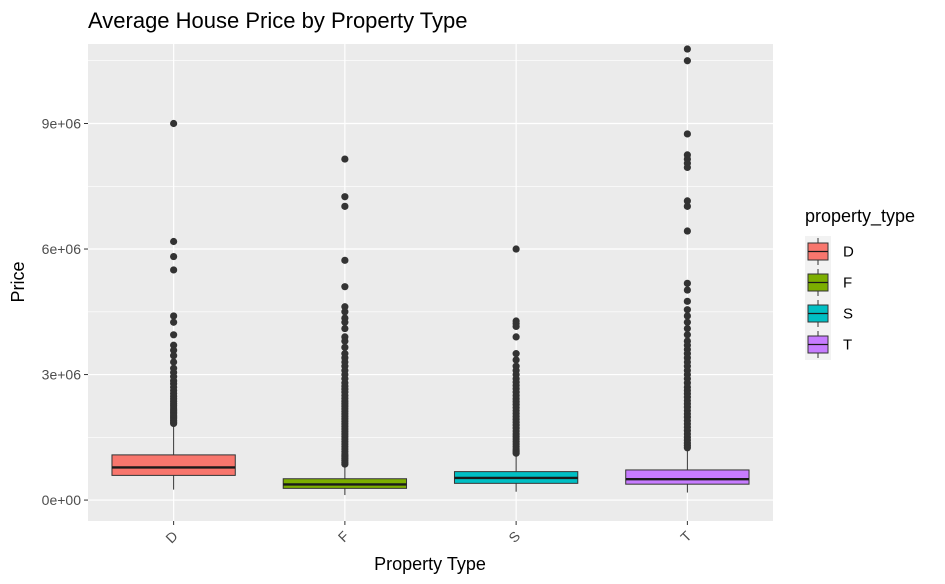 Image resolution: width=945 pixels, height=584 pixels. What do you see at coordinates (62, 249) in the screenshot?
I see `y-tick-label: 6e+06` at bounding box center [62, 249].